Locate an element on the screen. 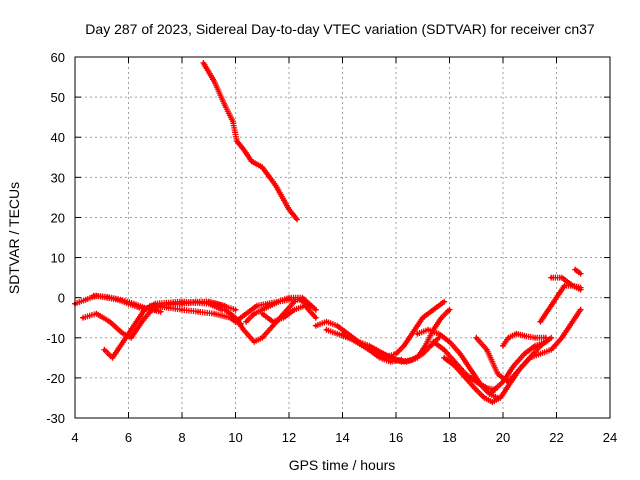 The image size is (640, 480). x-tick-label: 20 is located at coordinates (503, 437).